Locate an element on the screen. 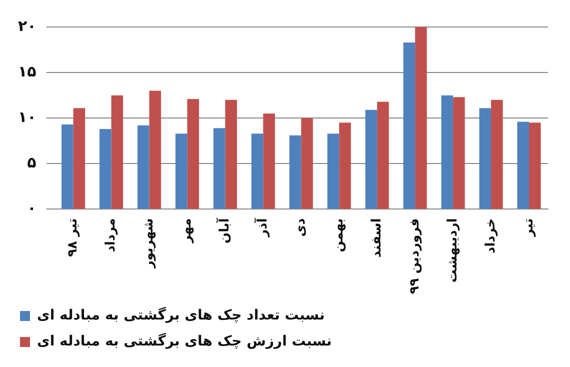 The width and height of the screenshot is (570, 367). y-tick-label: ۰ is located at coordinates (31, 208).